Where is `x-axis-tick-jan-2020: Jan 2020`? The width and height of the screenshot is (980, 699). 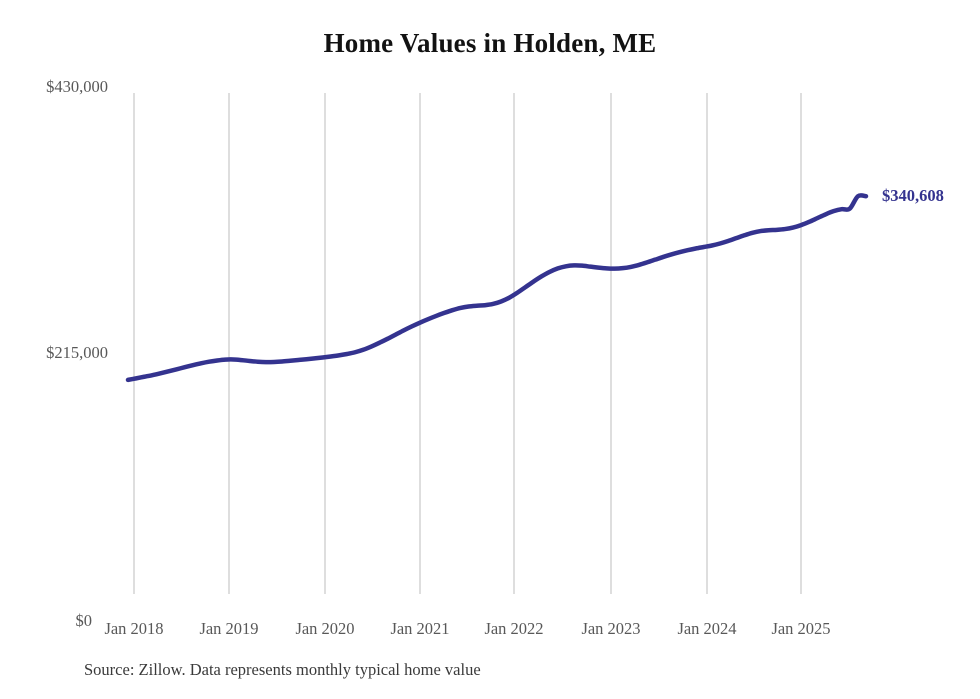 x-axis-tick-jan-2020: Jan 2020 is located at coordinates (325, 628).